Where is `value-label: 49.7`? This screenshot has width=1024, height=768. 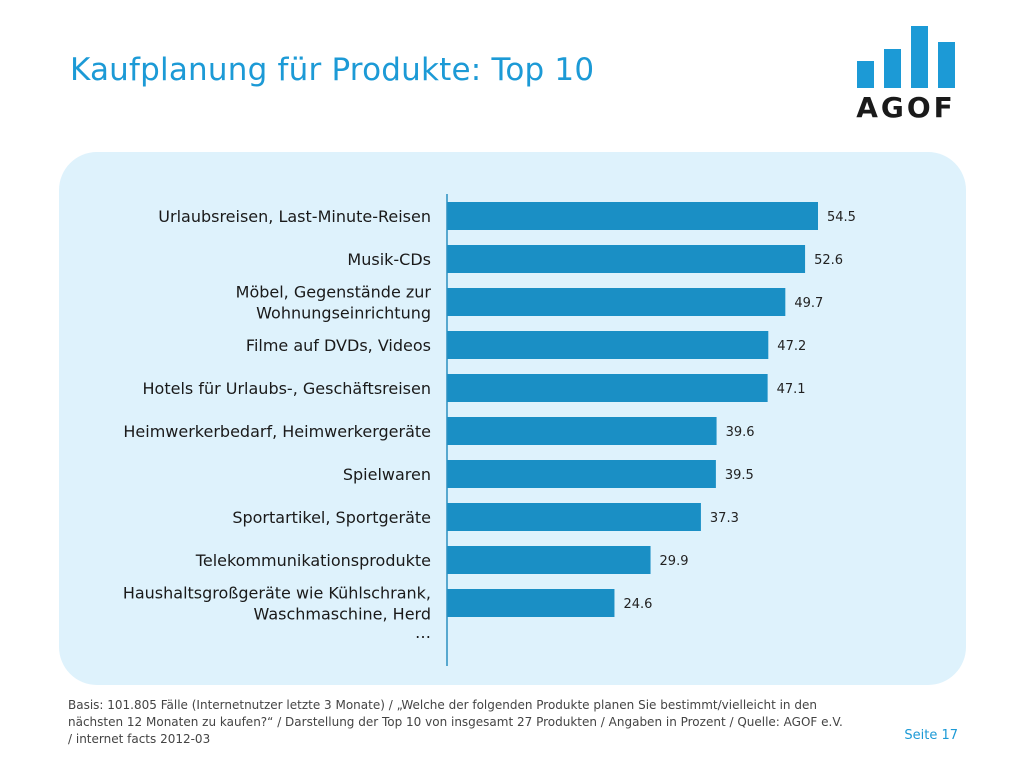 value-label: 49.7 is located at coordinates (808, 303).